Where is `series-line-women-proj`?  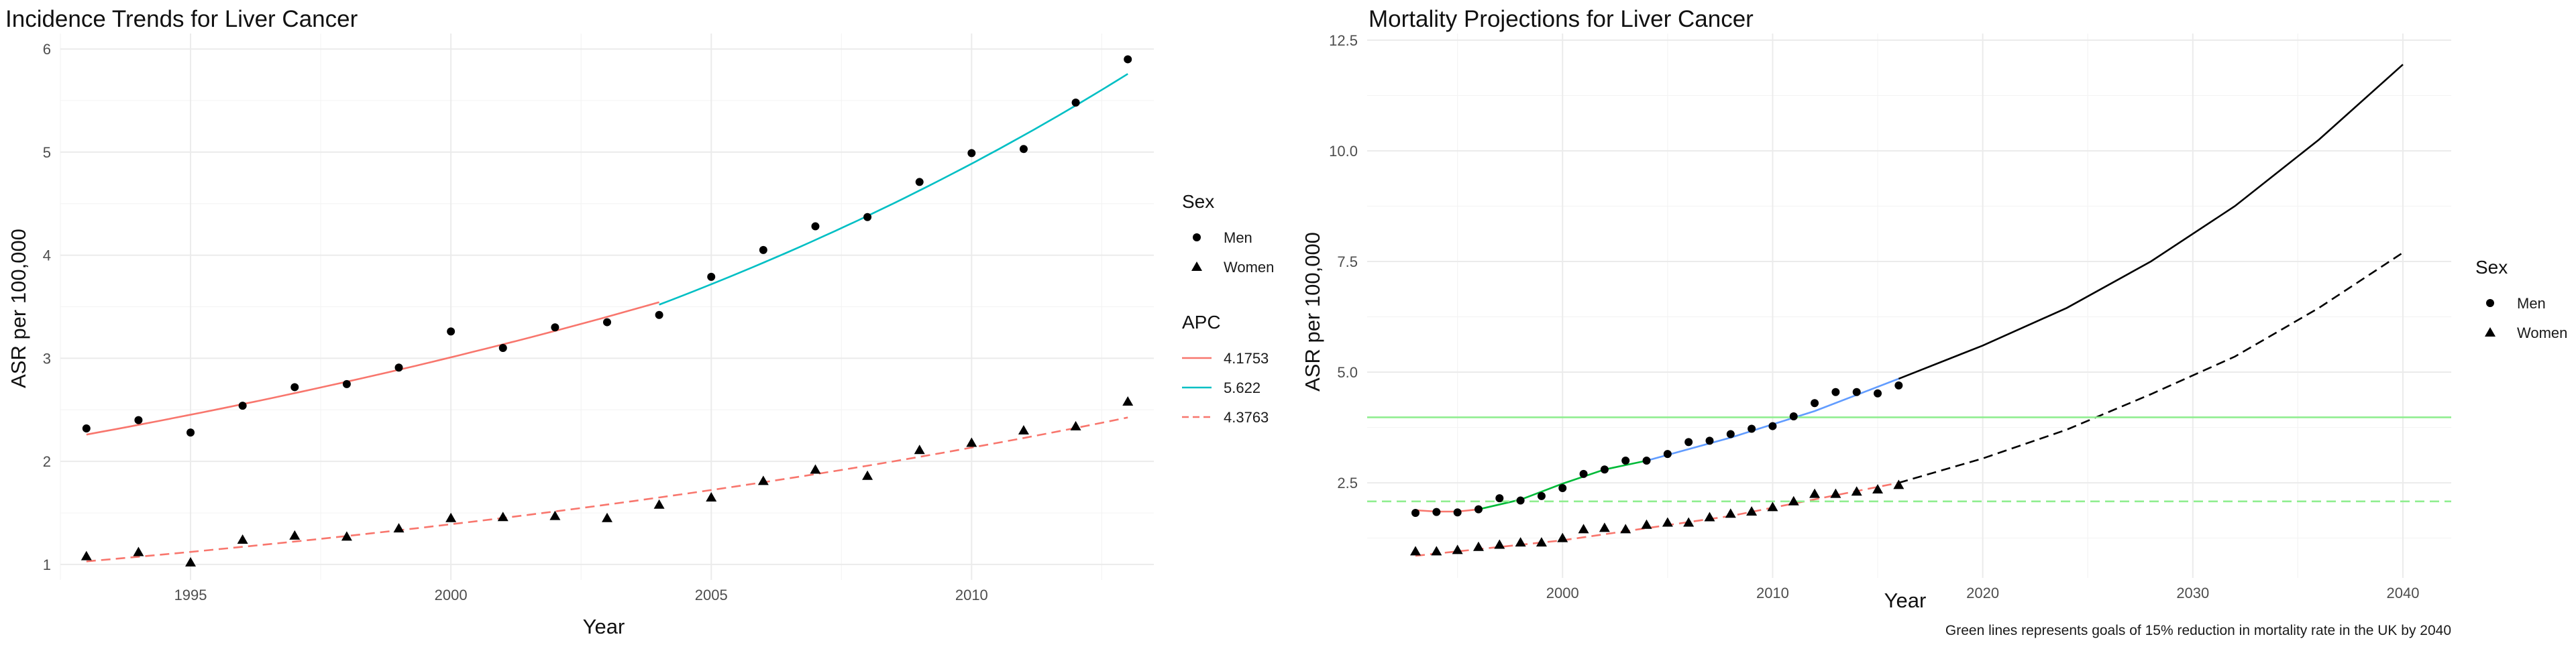 series-line-women-proj is located at coordinates (2151, 367).